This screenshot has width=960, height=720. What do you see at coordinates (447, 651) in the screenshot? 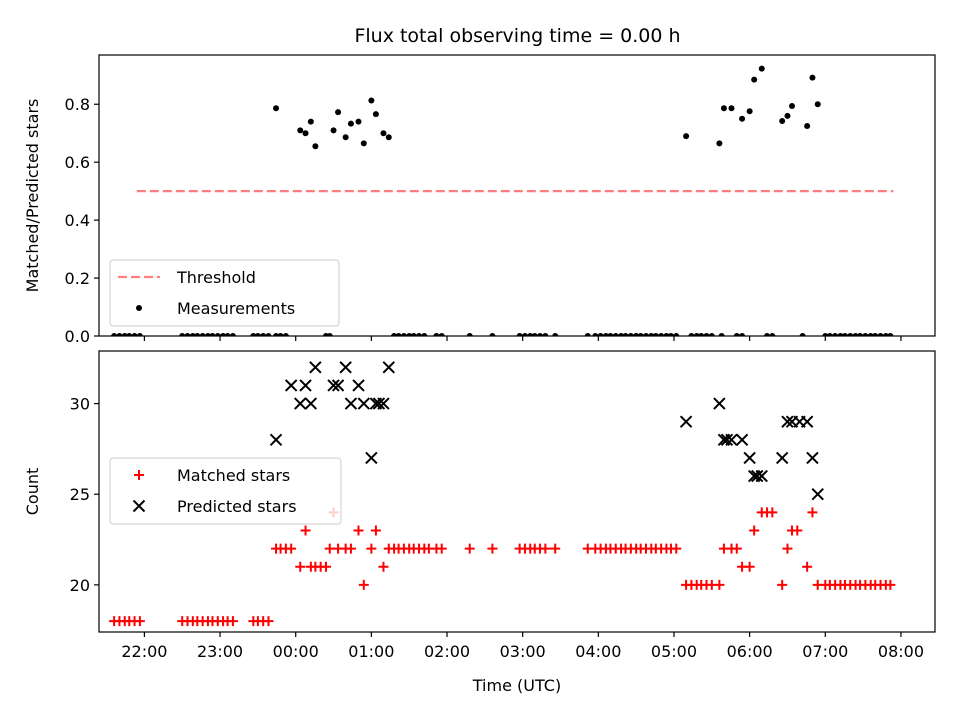
I see `x-tick-label: 02:00` at bounding box center [447, 651].